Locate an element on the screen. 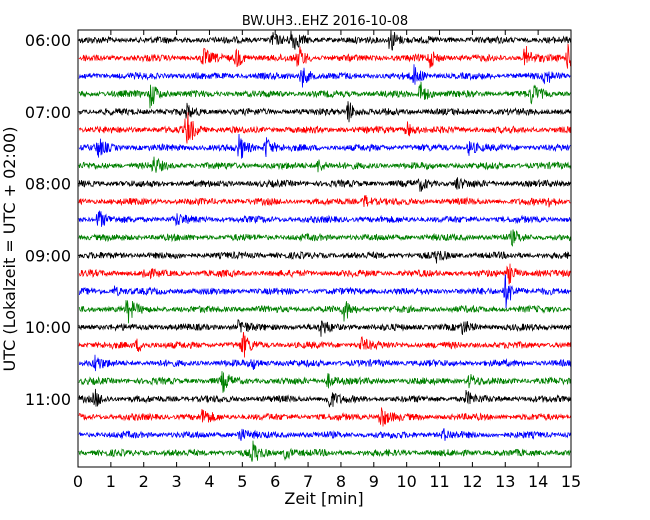 The height and width of the screenshot is (520, 650). x-tick-label: 15 is located at coordinates (571, 481).